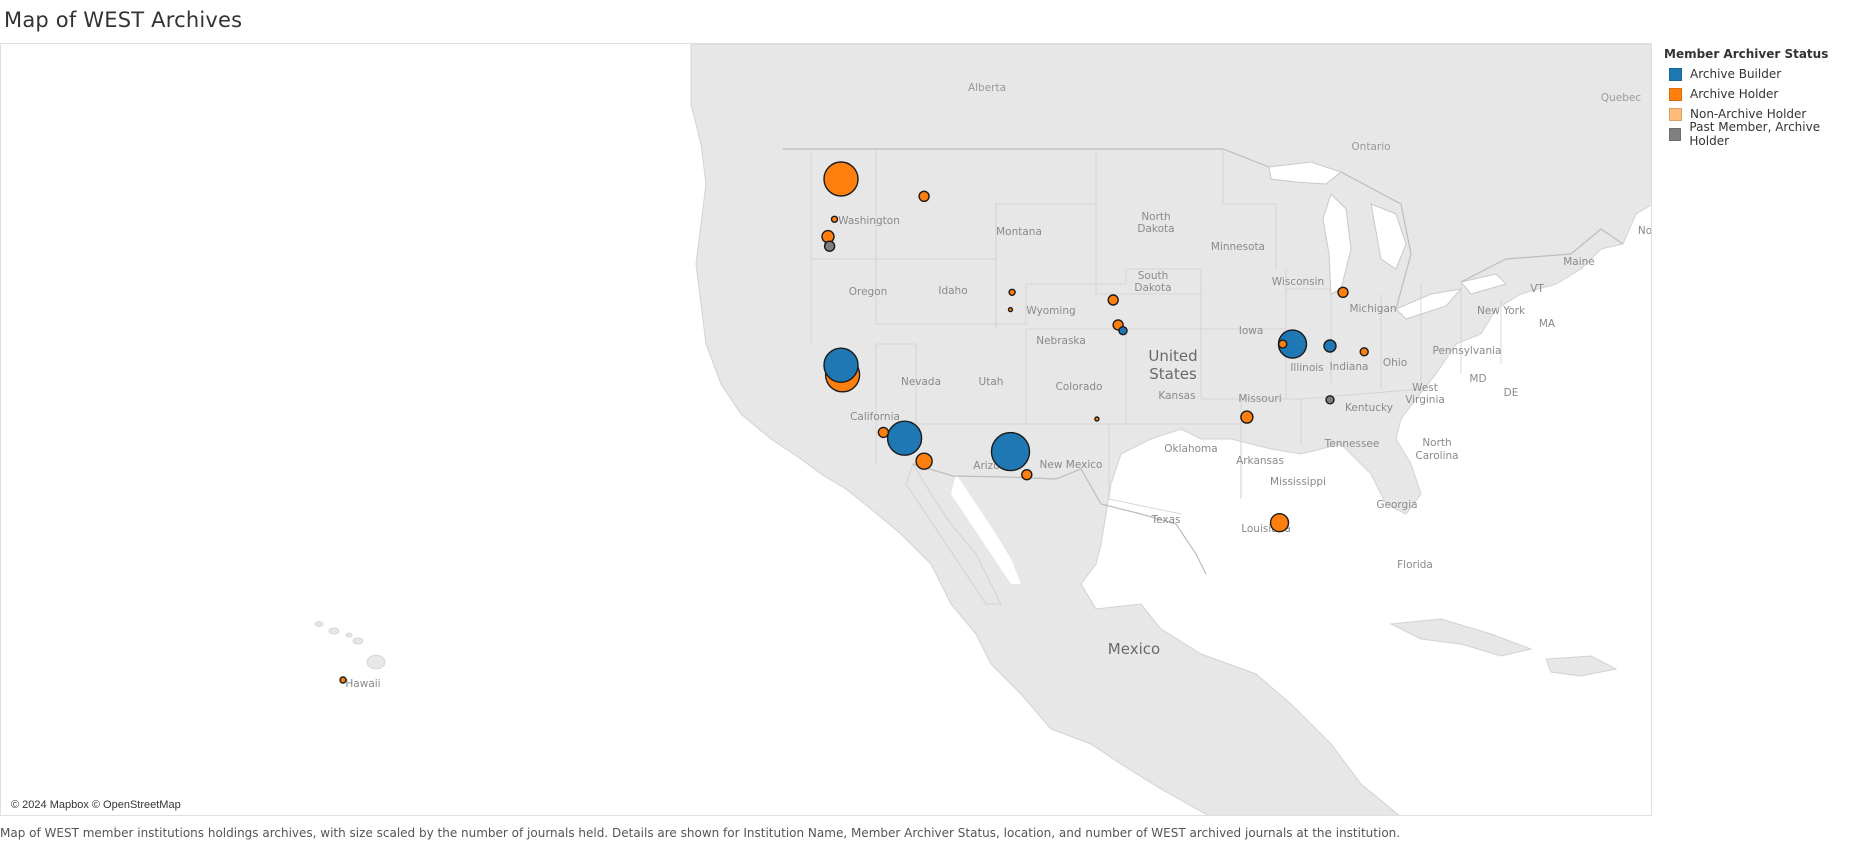  Describe the element at coordinates (1176, 396) in the screenshot. I see `svg-text: Kansas` at that location.